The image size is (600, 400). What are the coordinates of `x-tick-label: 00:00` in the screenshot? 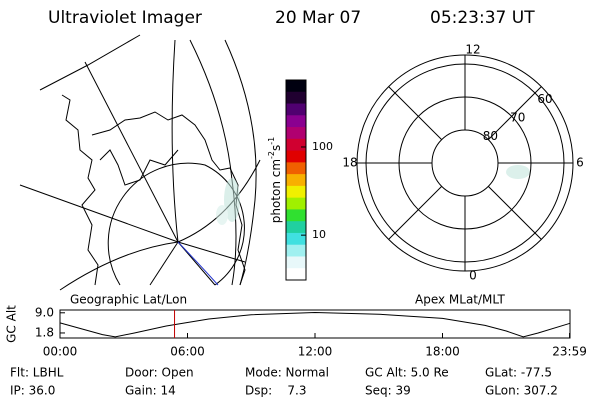 It's located at (60, 352).